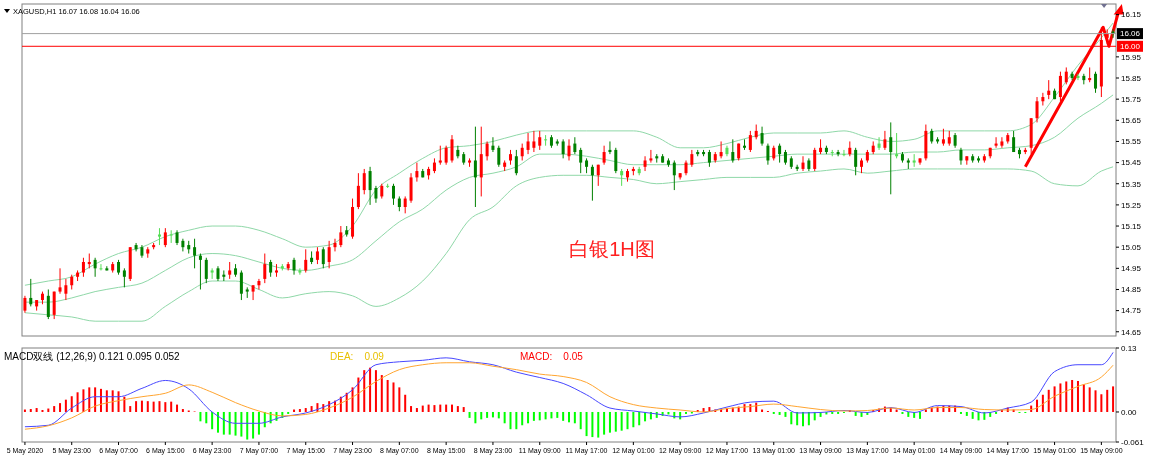 This screenshot has width=1170, height=464. I want to click on y-tick-label: 14.85, so click(1131, 290).